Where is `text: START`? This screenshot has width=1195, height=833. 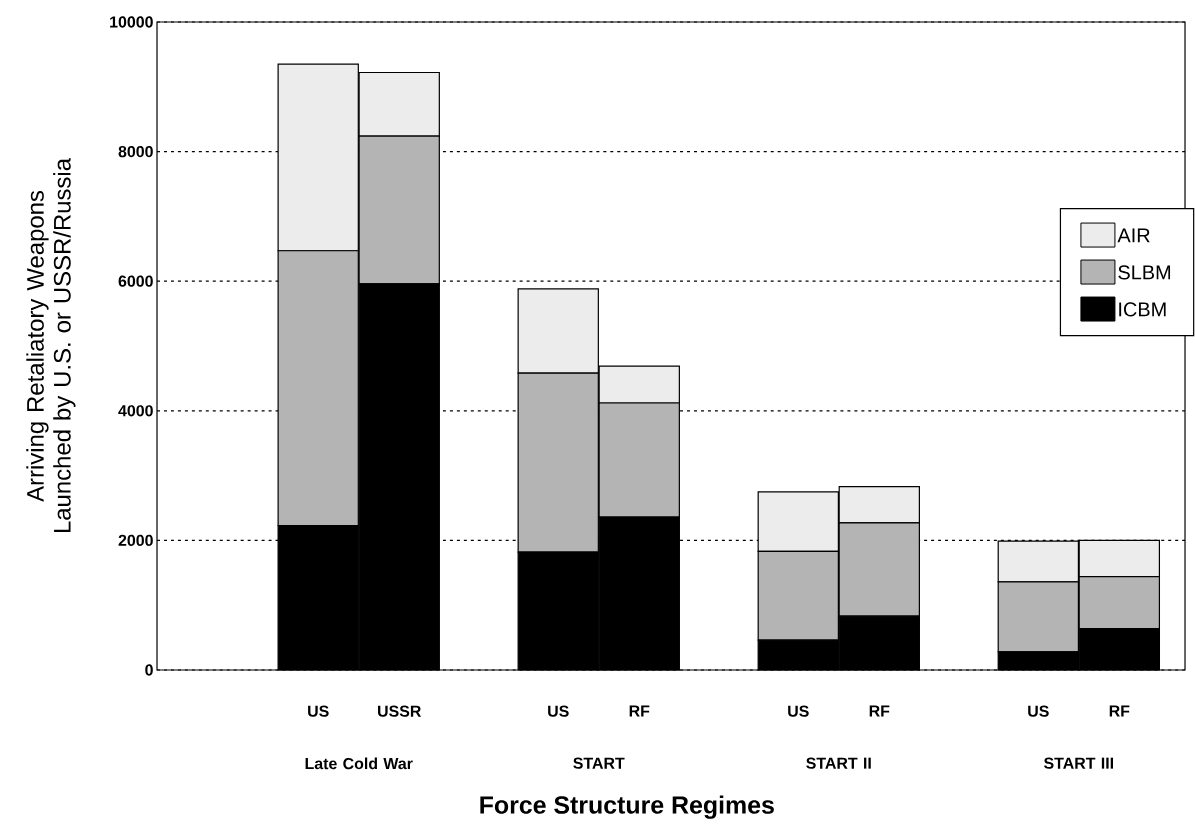 text: START is located at coordinates (599, 763).